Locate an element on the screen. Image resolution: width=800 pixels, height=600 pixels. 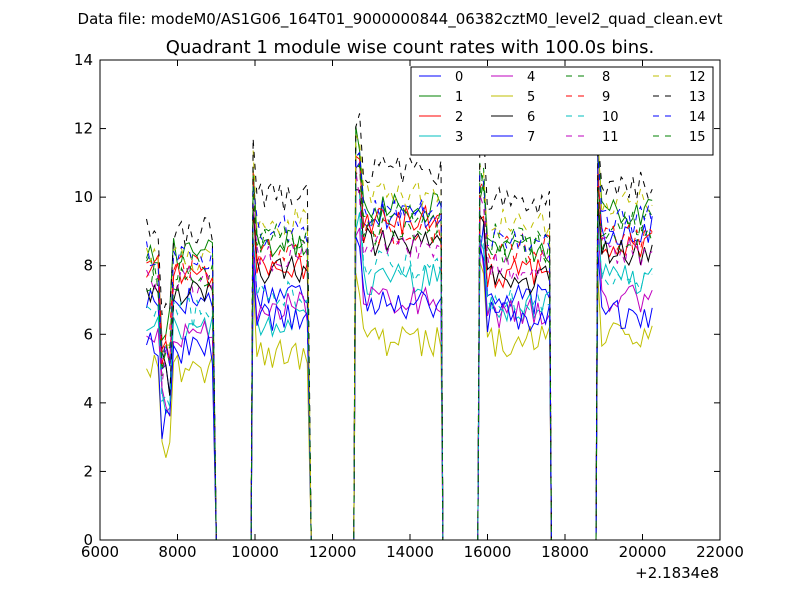
legend-label-4: 4 is located at coordinates (531, 77).